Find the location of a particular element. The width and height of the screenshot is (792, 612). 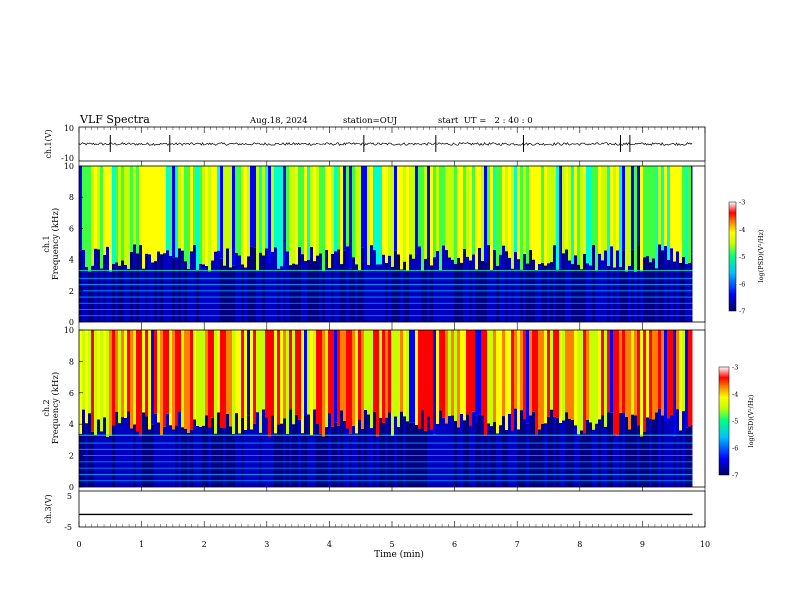

x-tick-label: 7 is located at coordinates (517, 544).